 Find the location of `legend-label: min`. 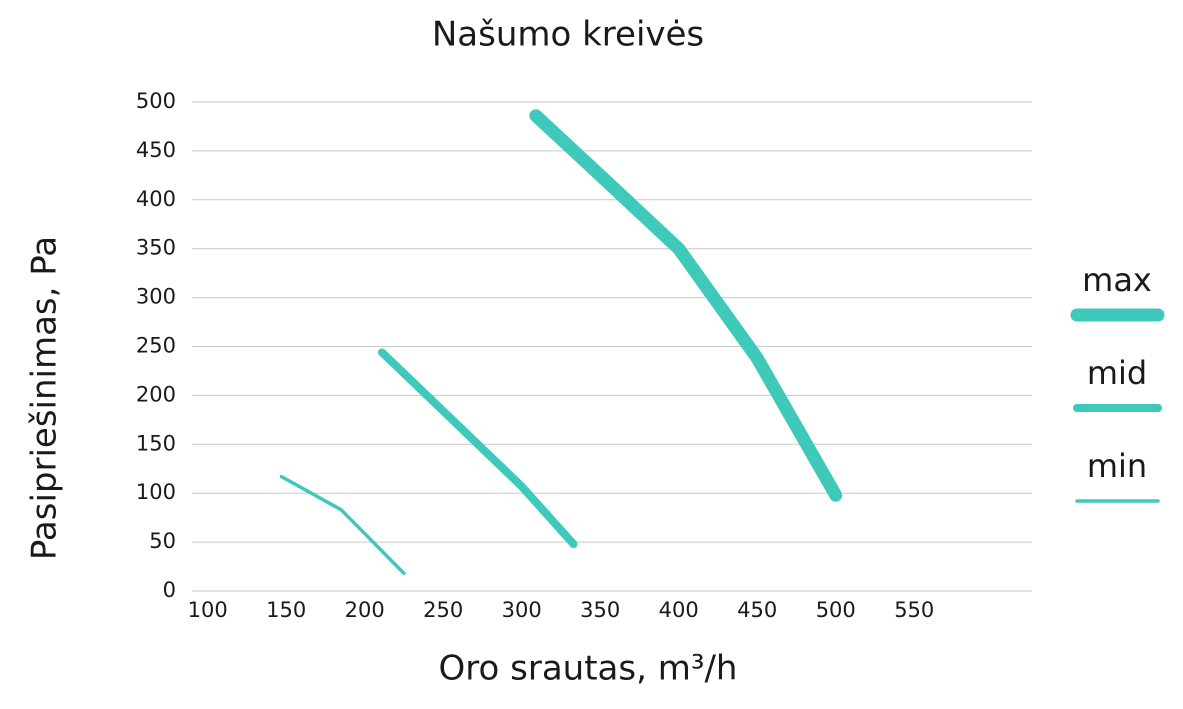

legend-label: min is located at coordinates (1117, 466).